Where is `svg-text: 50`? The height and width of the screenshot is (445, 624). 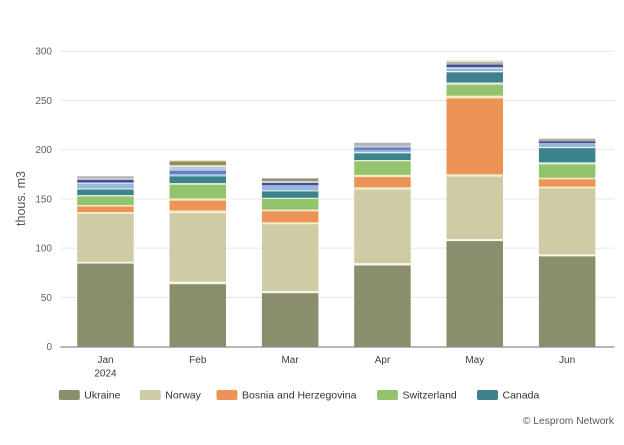 svg-text: 50 is located at coordinates (47, 298).